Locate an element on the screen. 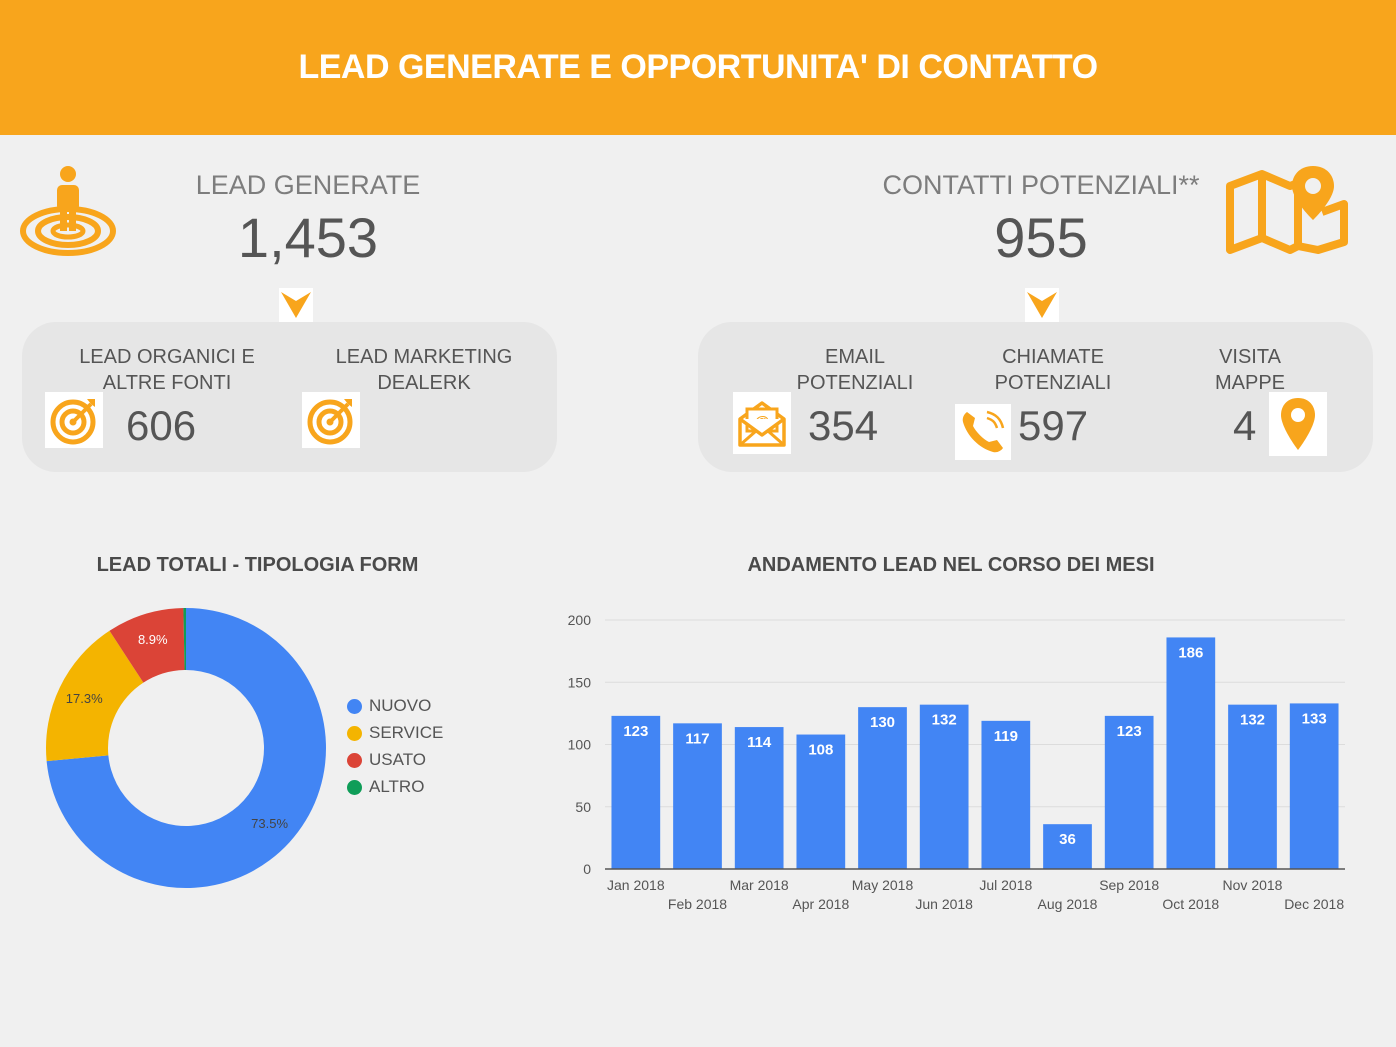 The width and height of the screenshot is (1396, 1047). x-tick-label: Mar 2018 is located at coordinates (759, 885).